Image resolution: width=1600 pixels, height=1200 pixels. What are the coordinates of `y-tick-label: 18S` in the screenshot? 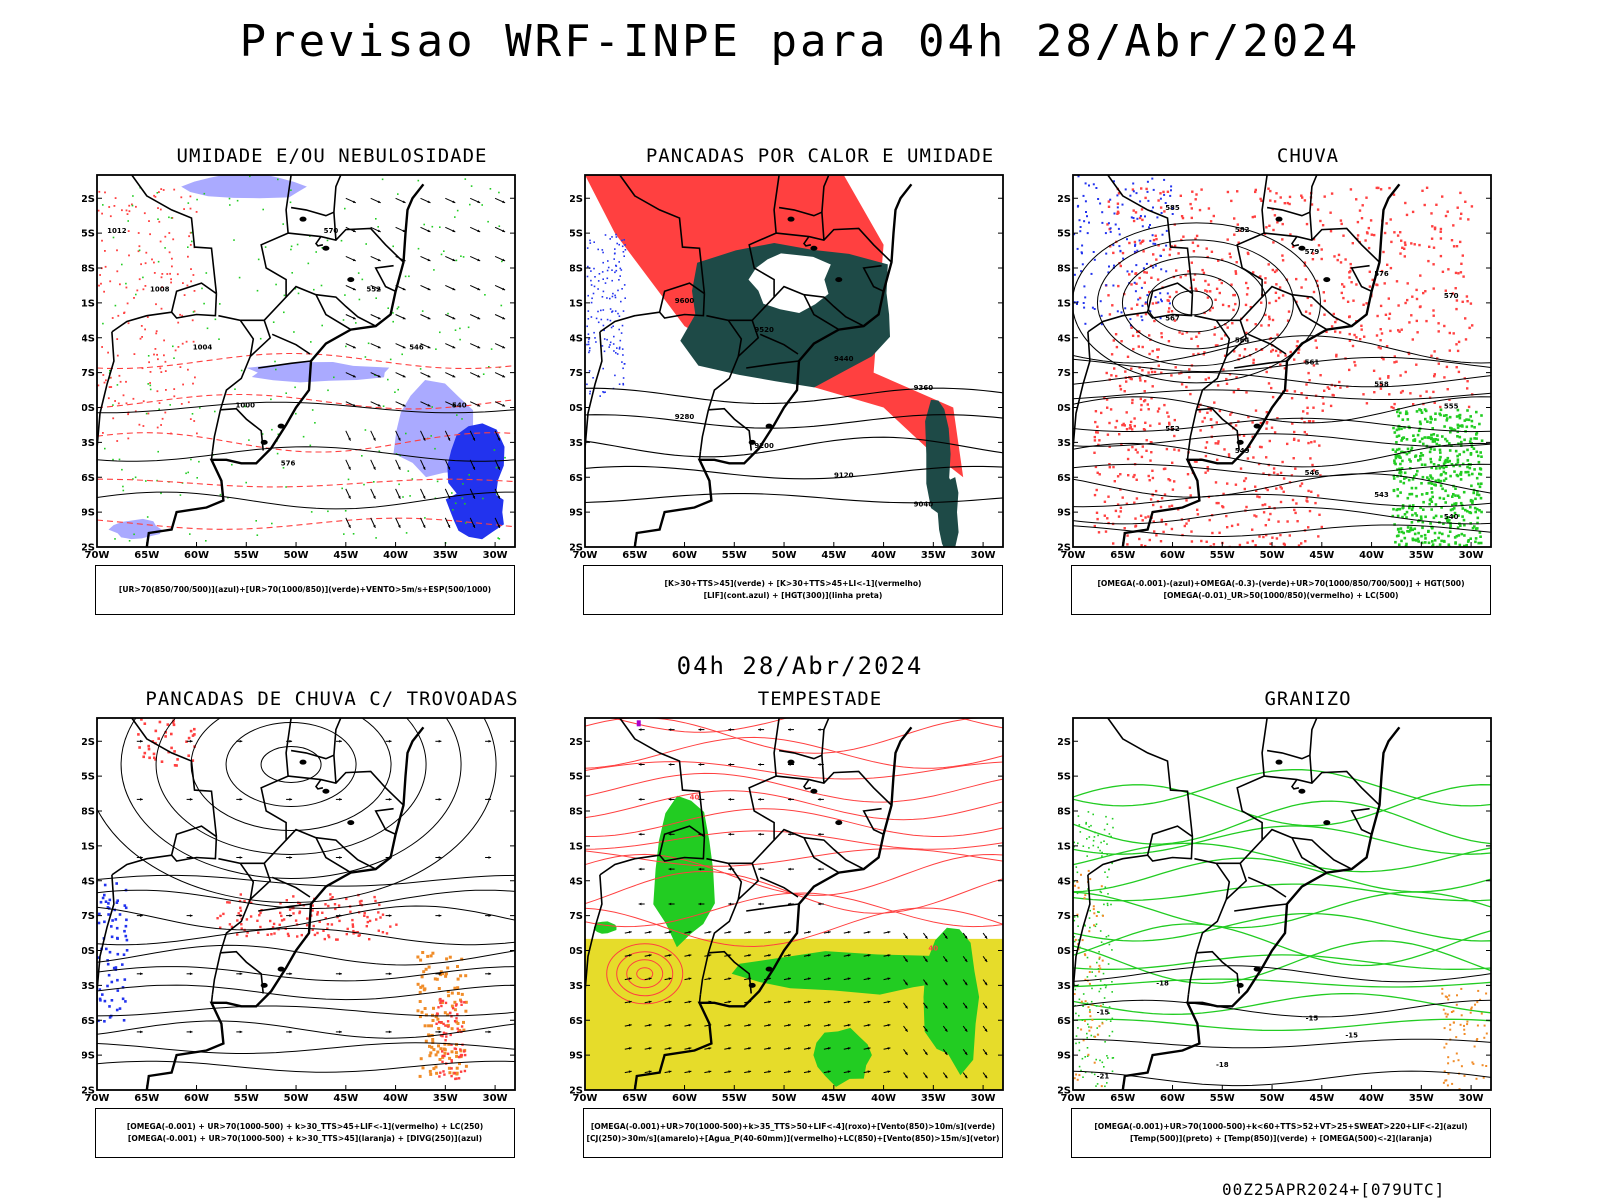 It's located at (576, 269).